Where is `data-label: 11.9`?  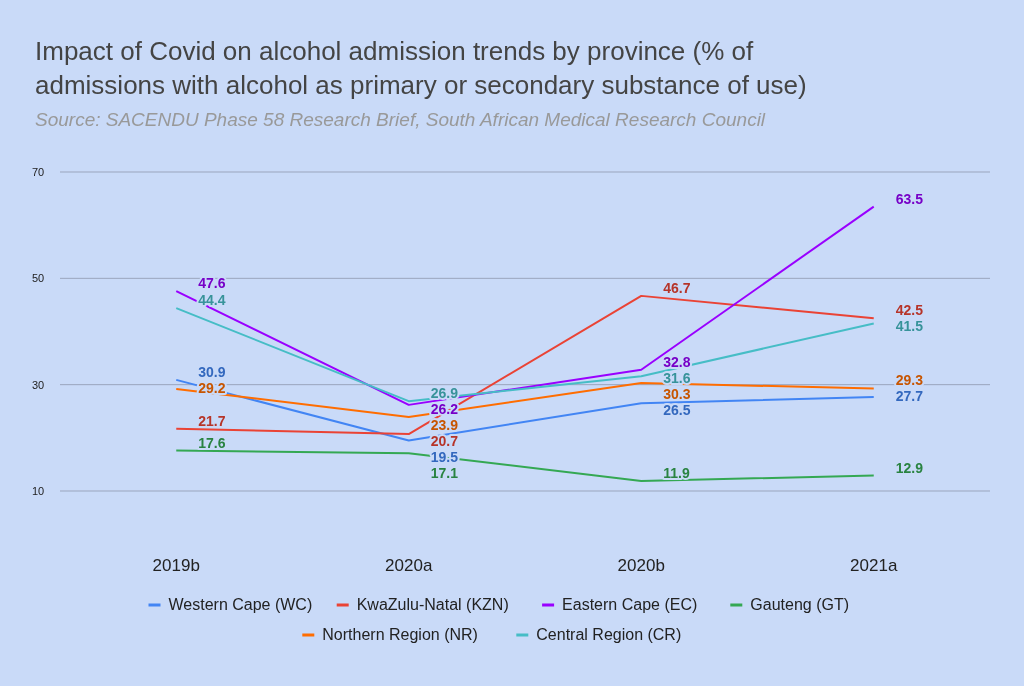 data-label: 11.9 is located at coordinates (676, 472).